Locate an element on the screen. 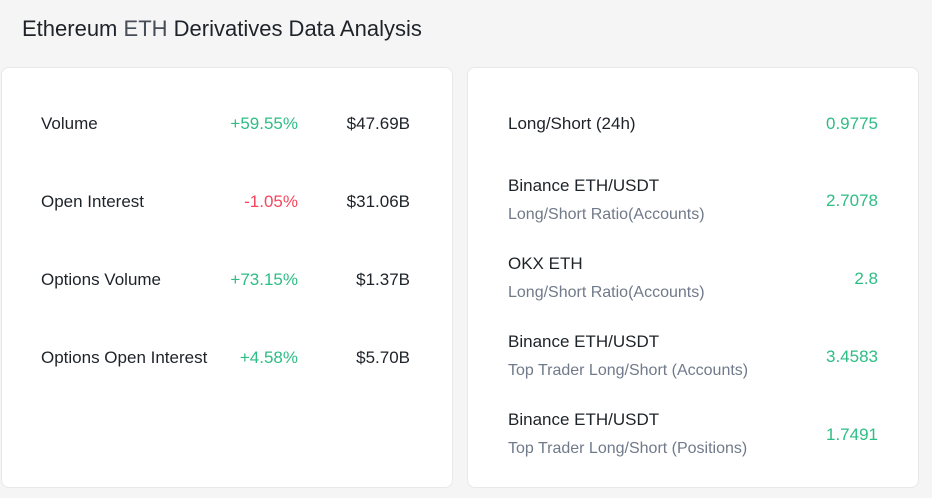  metric-amount: $1.37B is located at coordinates (383, 279).